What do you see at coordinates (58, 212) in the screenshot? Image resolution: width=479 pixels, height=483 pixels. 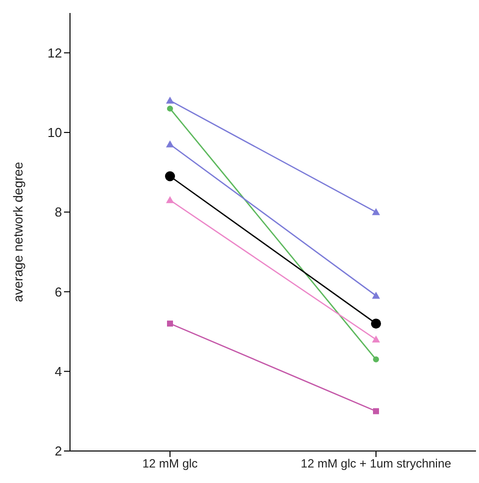 I see `y-tick-label: 8` at bounding box center [58, 212].